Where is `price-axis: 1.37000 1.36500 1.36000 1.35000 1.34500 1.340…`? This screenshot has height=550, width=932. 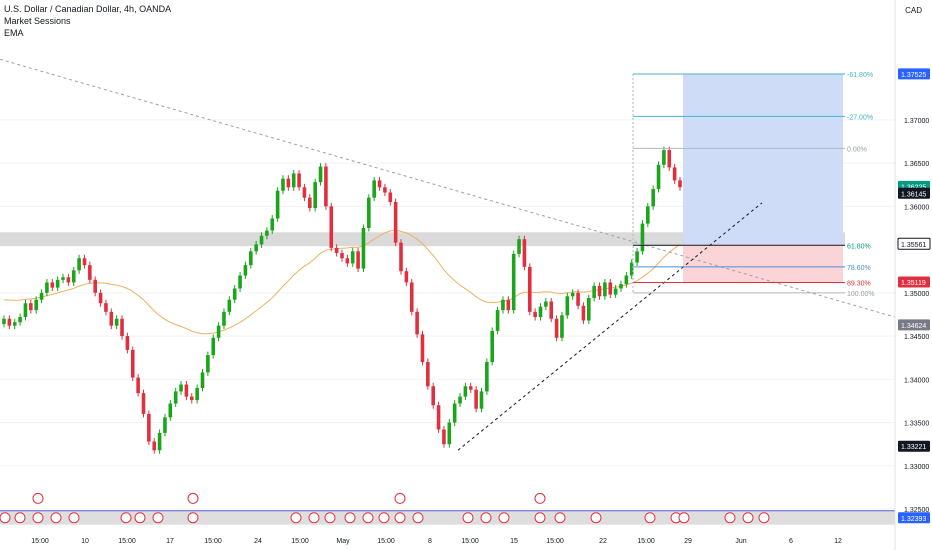 price-axis: 1.37000 1.36500 1.36000 1.35000 1.34500 1.340… is located at coordinates (911, 275).